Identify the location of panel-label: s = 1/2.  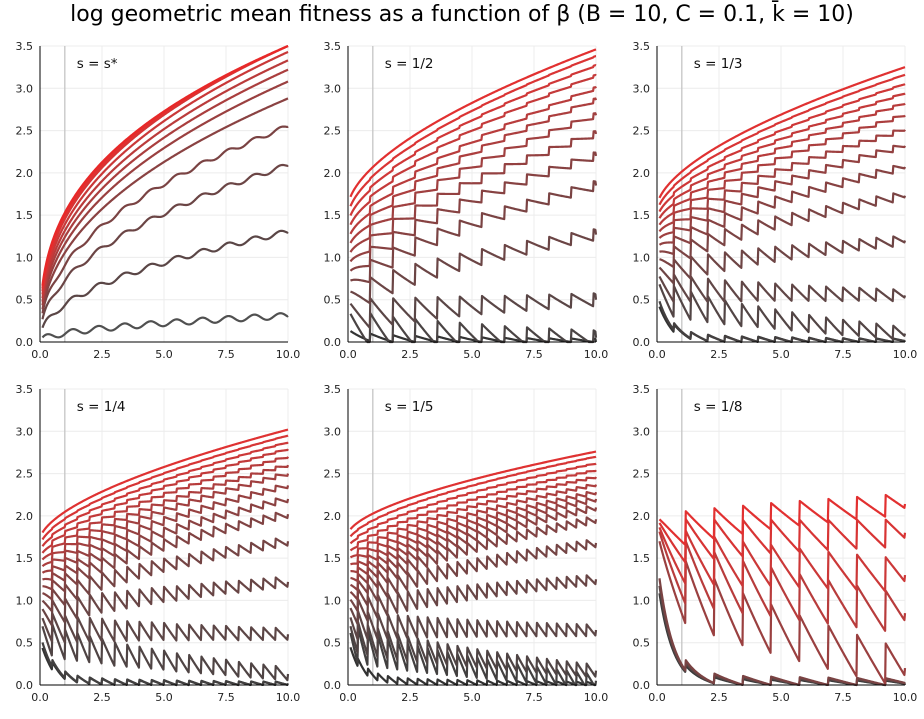
(409, 64).